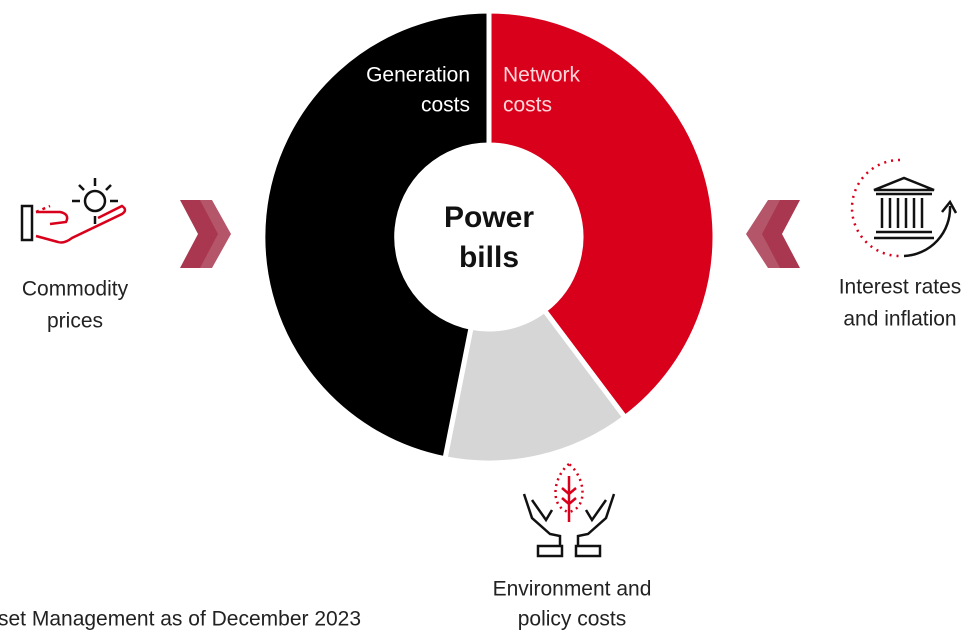  What do you see at coordinates (899, 319) in the screenshot?
I see `driver-label: and inflation` at bounding box center [899, 319].